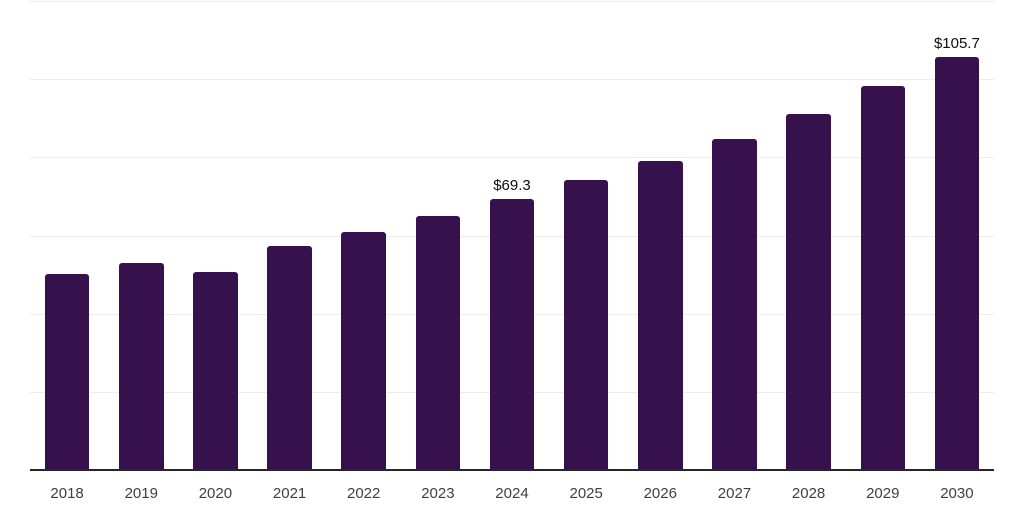 Image resolution: width=1024 pixels, height=512 pixels. Describe the element at coordinates (67, 493) in the screenshot. I see `x-tick-label-2018: 2018` at that location.